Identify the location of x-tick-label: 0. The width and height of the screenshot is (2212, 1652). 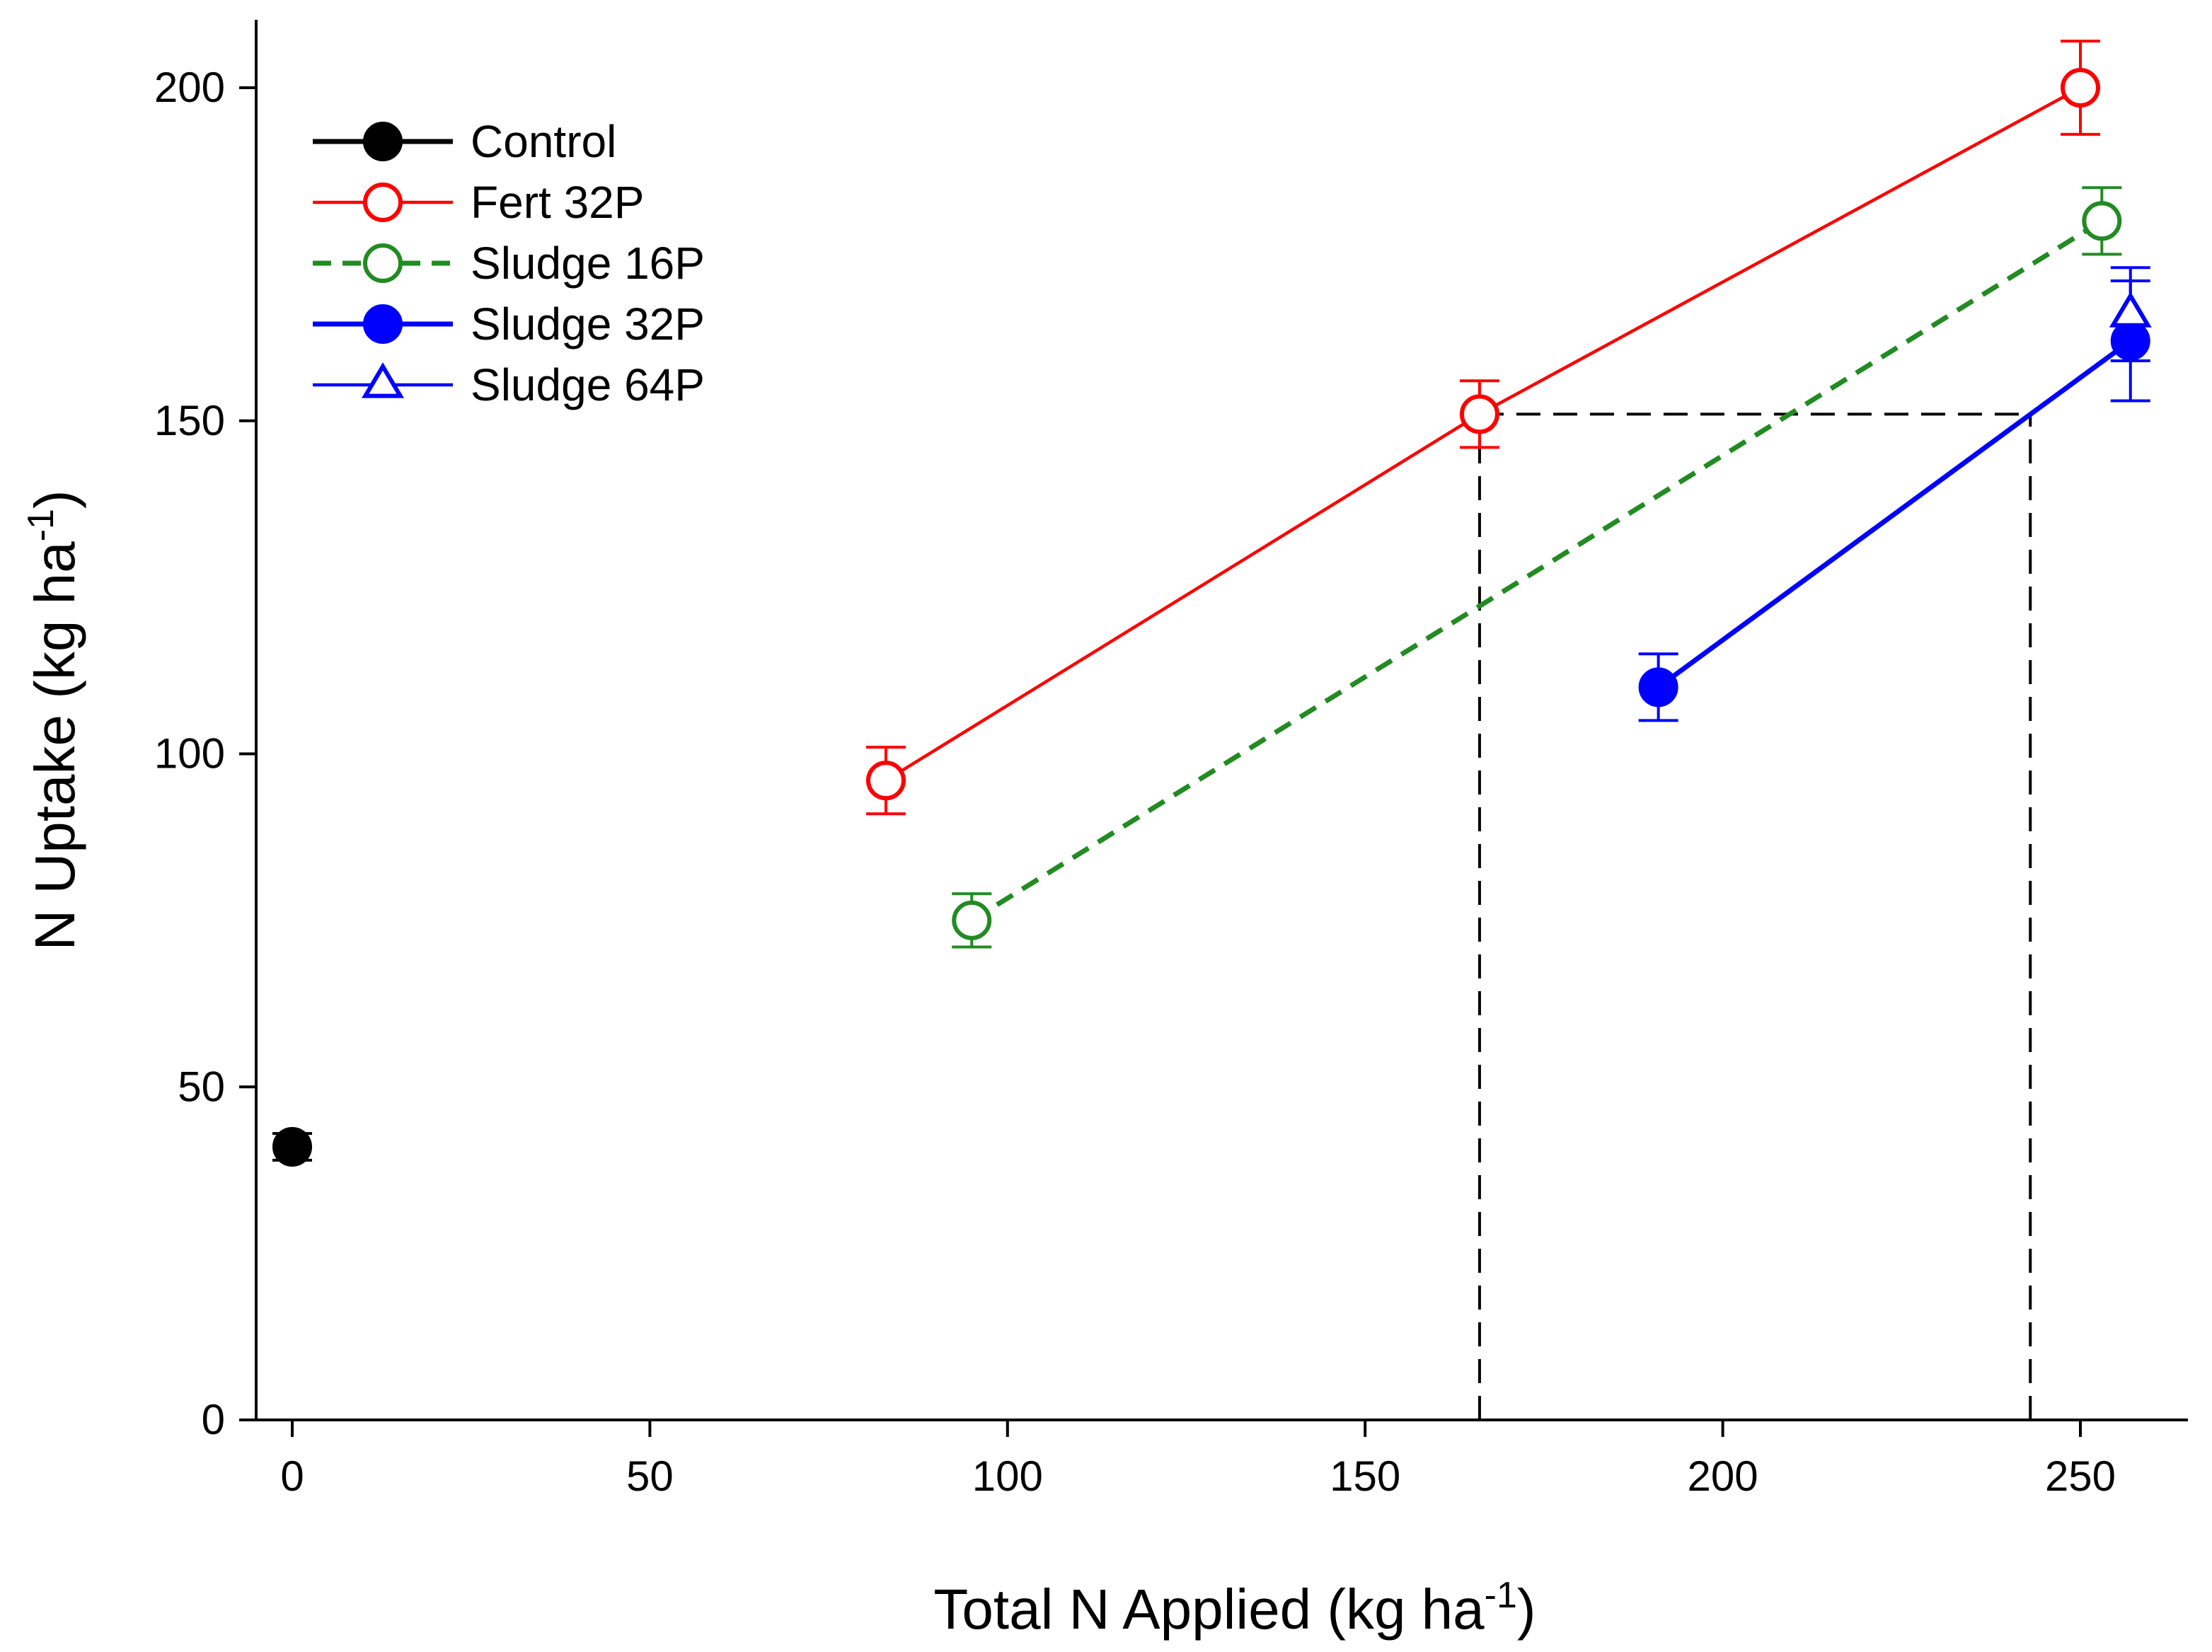
(292, 1476).